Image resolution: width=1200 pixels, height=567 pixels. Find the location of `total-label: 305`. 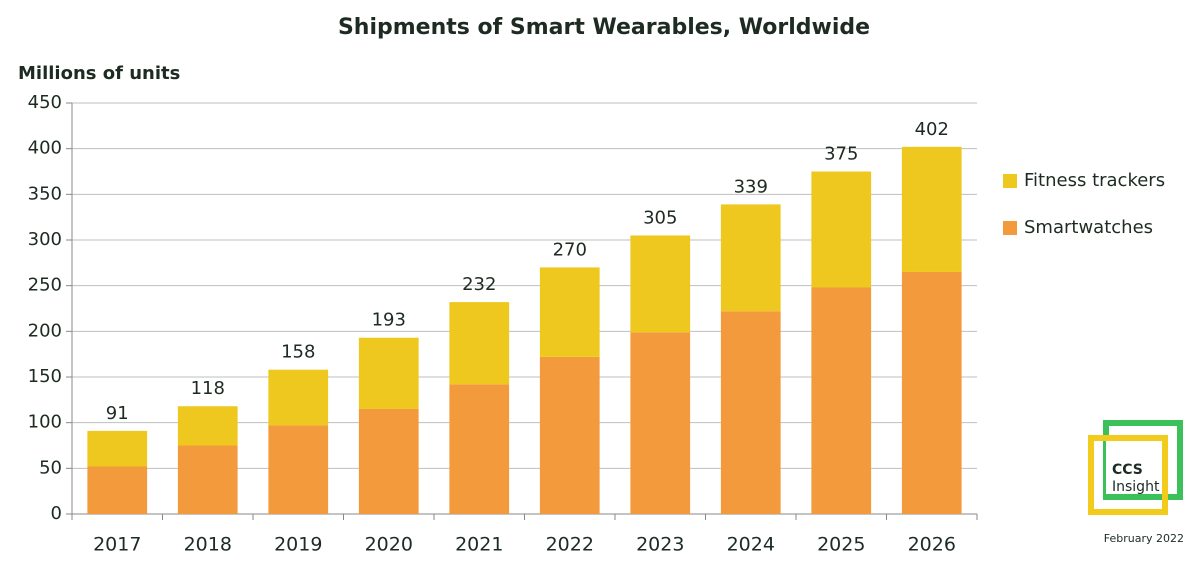

total-label: 305 is located at coordinates (660, 217).